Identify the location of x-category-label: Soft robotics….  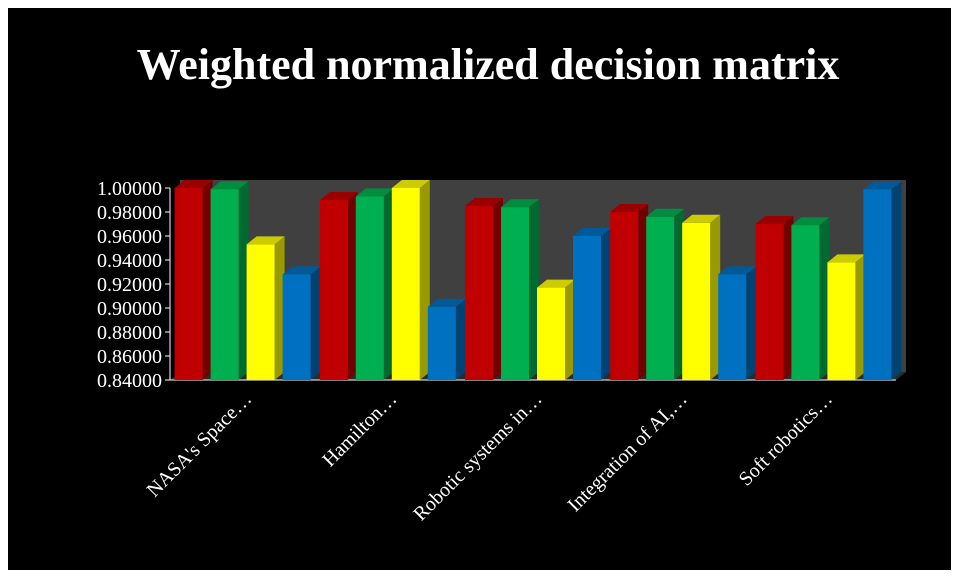
(786, 439).